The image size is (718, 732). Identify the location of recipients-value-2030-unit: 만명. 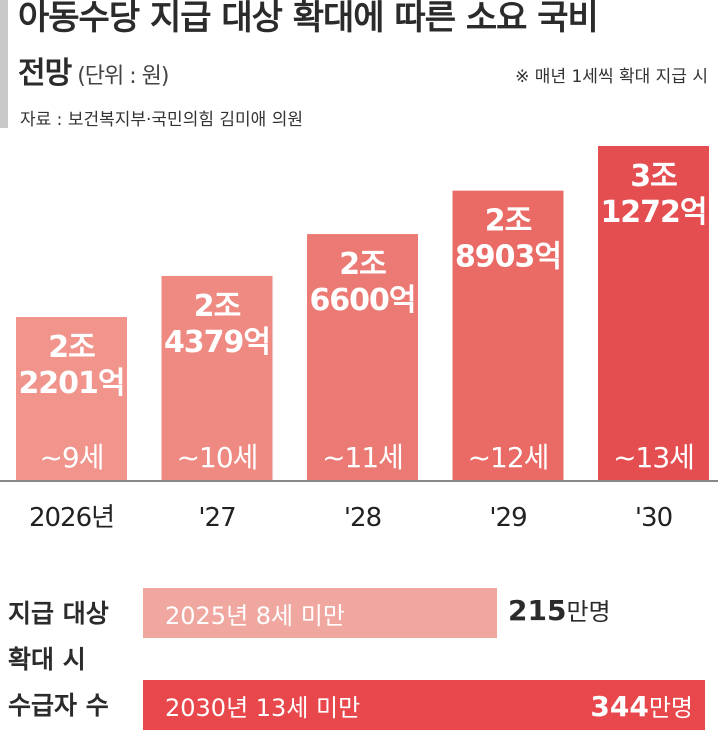
(670, 707).